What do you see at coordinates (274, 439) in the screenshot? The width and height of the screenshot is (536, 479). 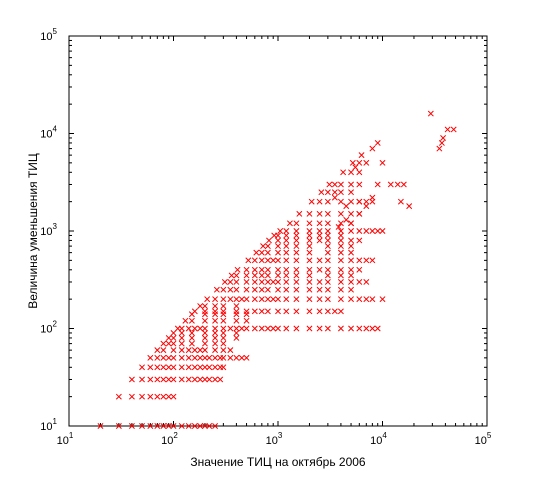 I see `x-tick-label: 103` at bounding box center [274, 439].